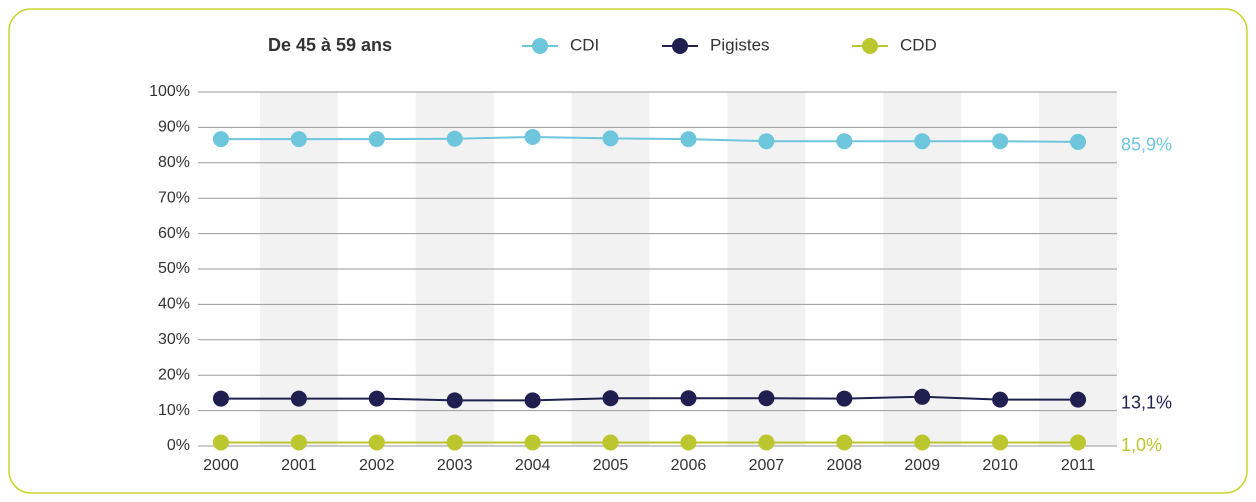 The height and width of the screenshot is (502, 1256). Describe the element at coordinates (1078, 465) in the screenshot. I see `x-tick-label: 2011` at that location.